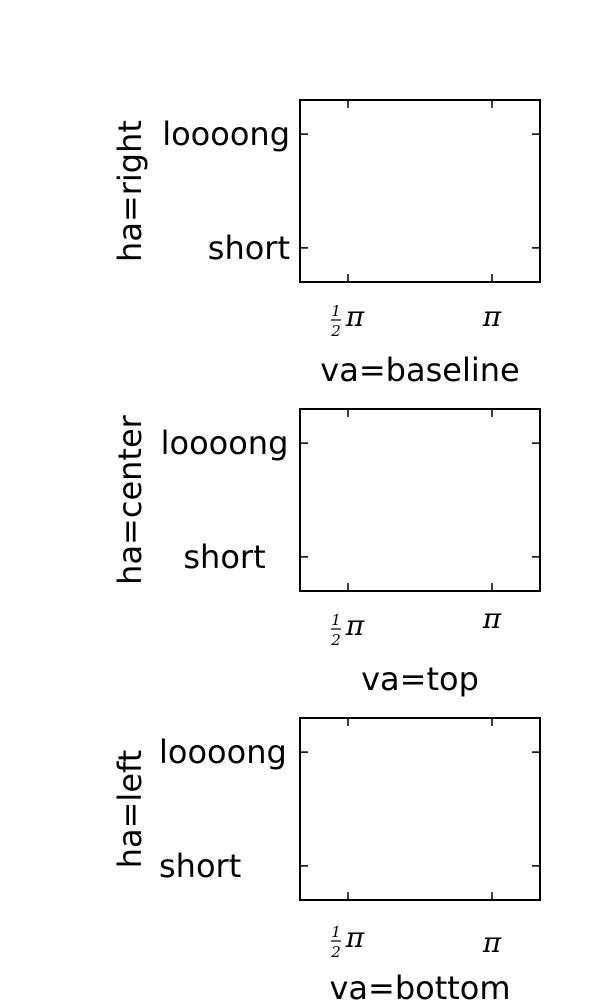 The width and height of the screenshot is (600, 1000). I want to click on y-axis-label: ha=right, so click(130, 191).